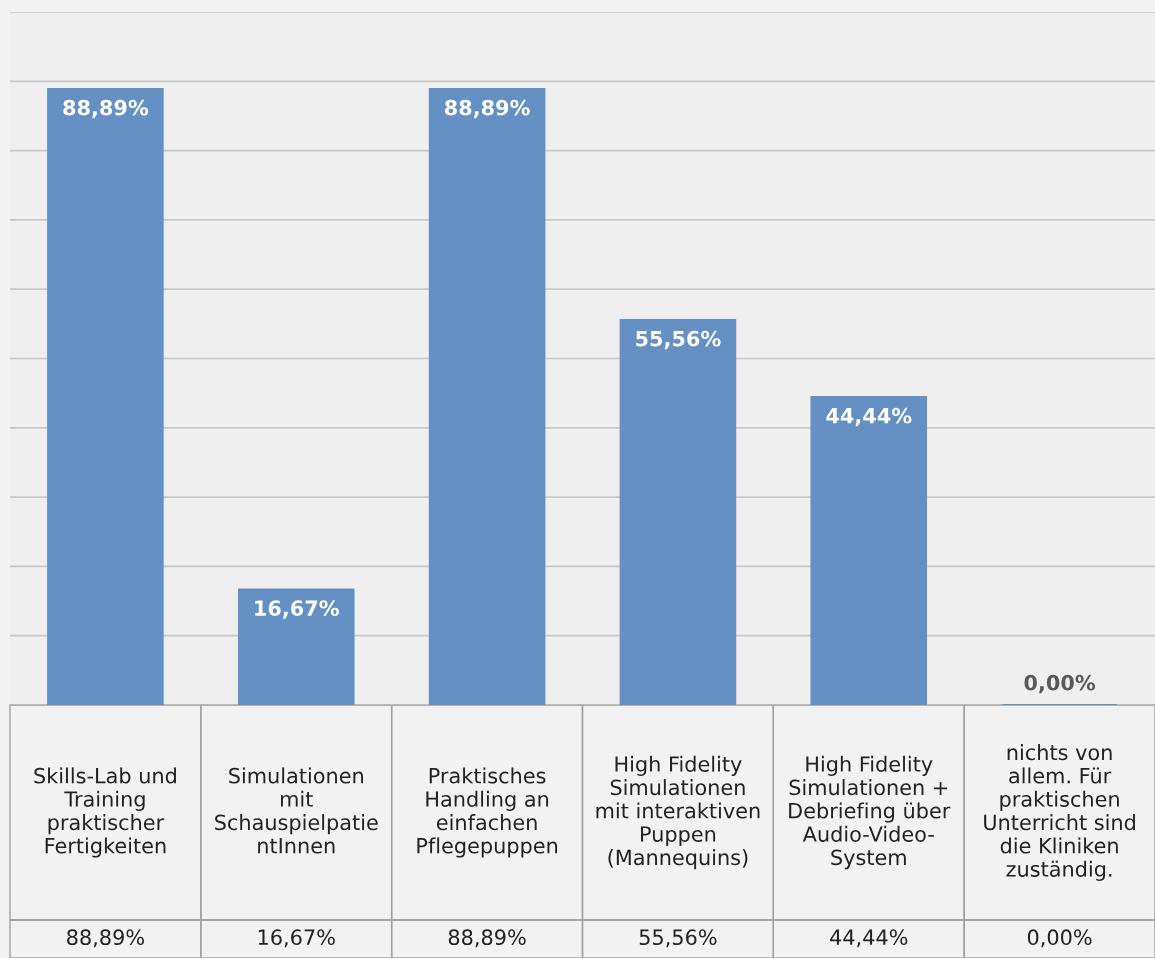 The image size is (1155, 958). Describe the element at coordinates (1059, 938) in the screenshot. I see `data-label: 0,00%` at that location.